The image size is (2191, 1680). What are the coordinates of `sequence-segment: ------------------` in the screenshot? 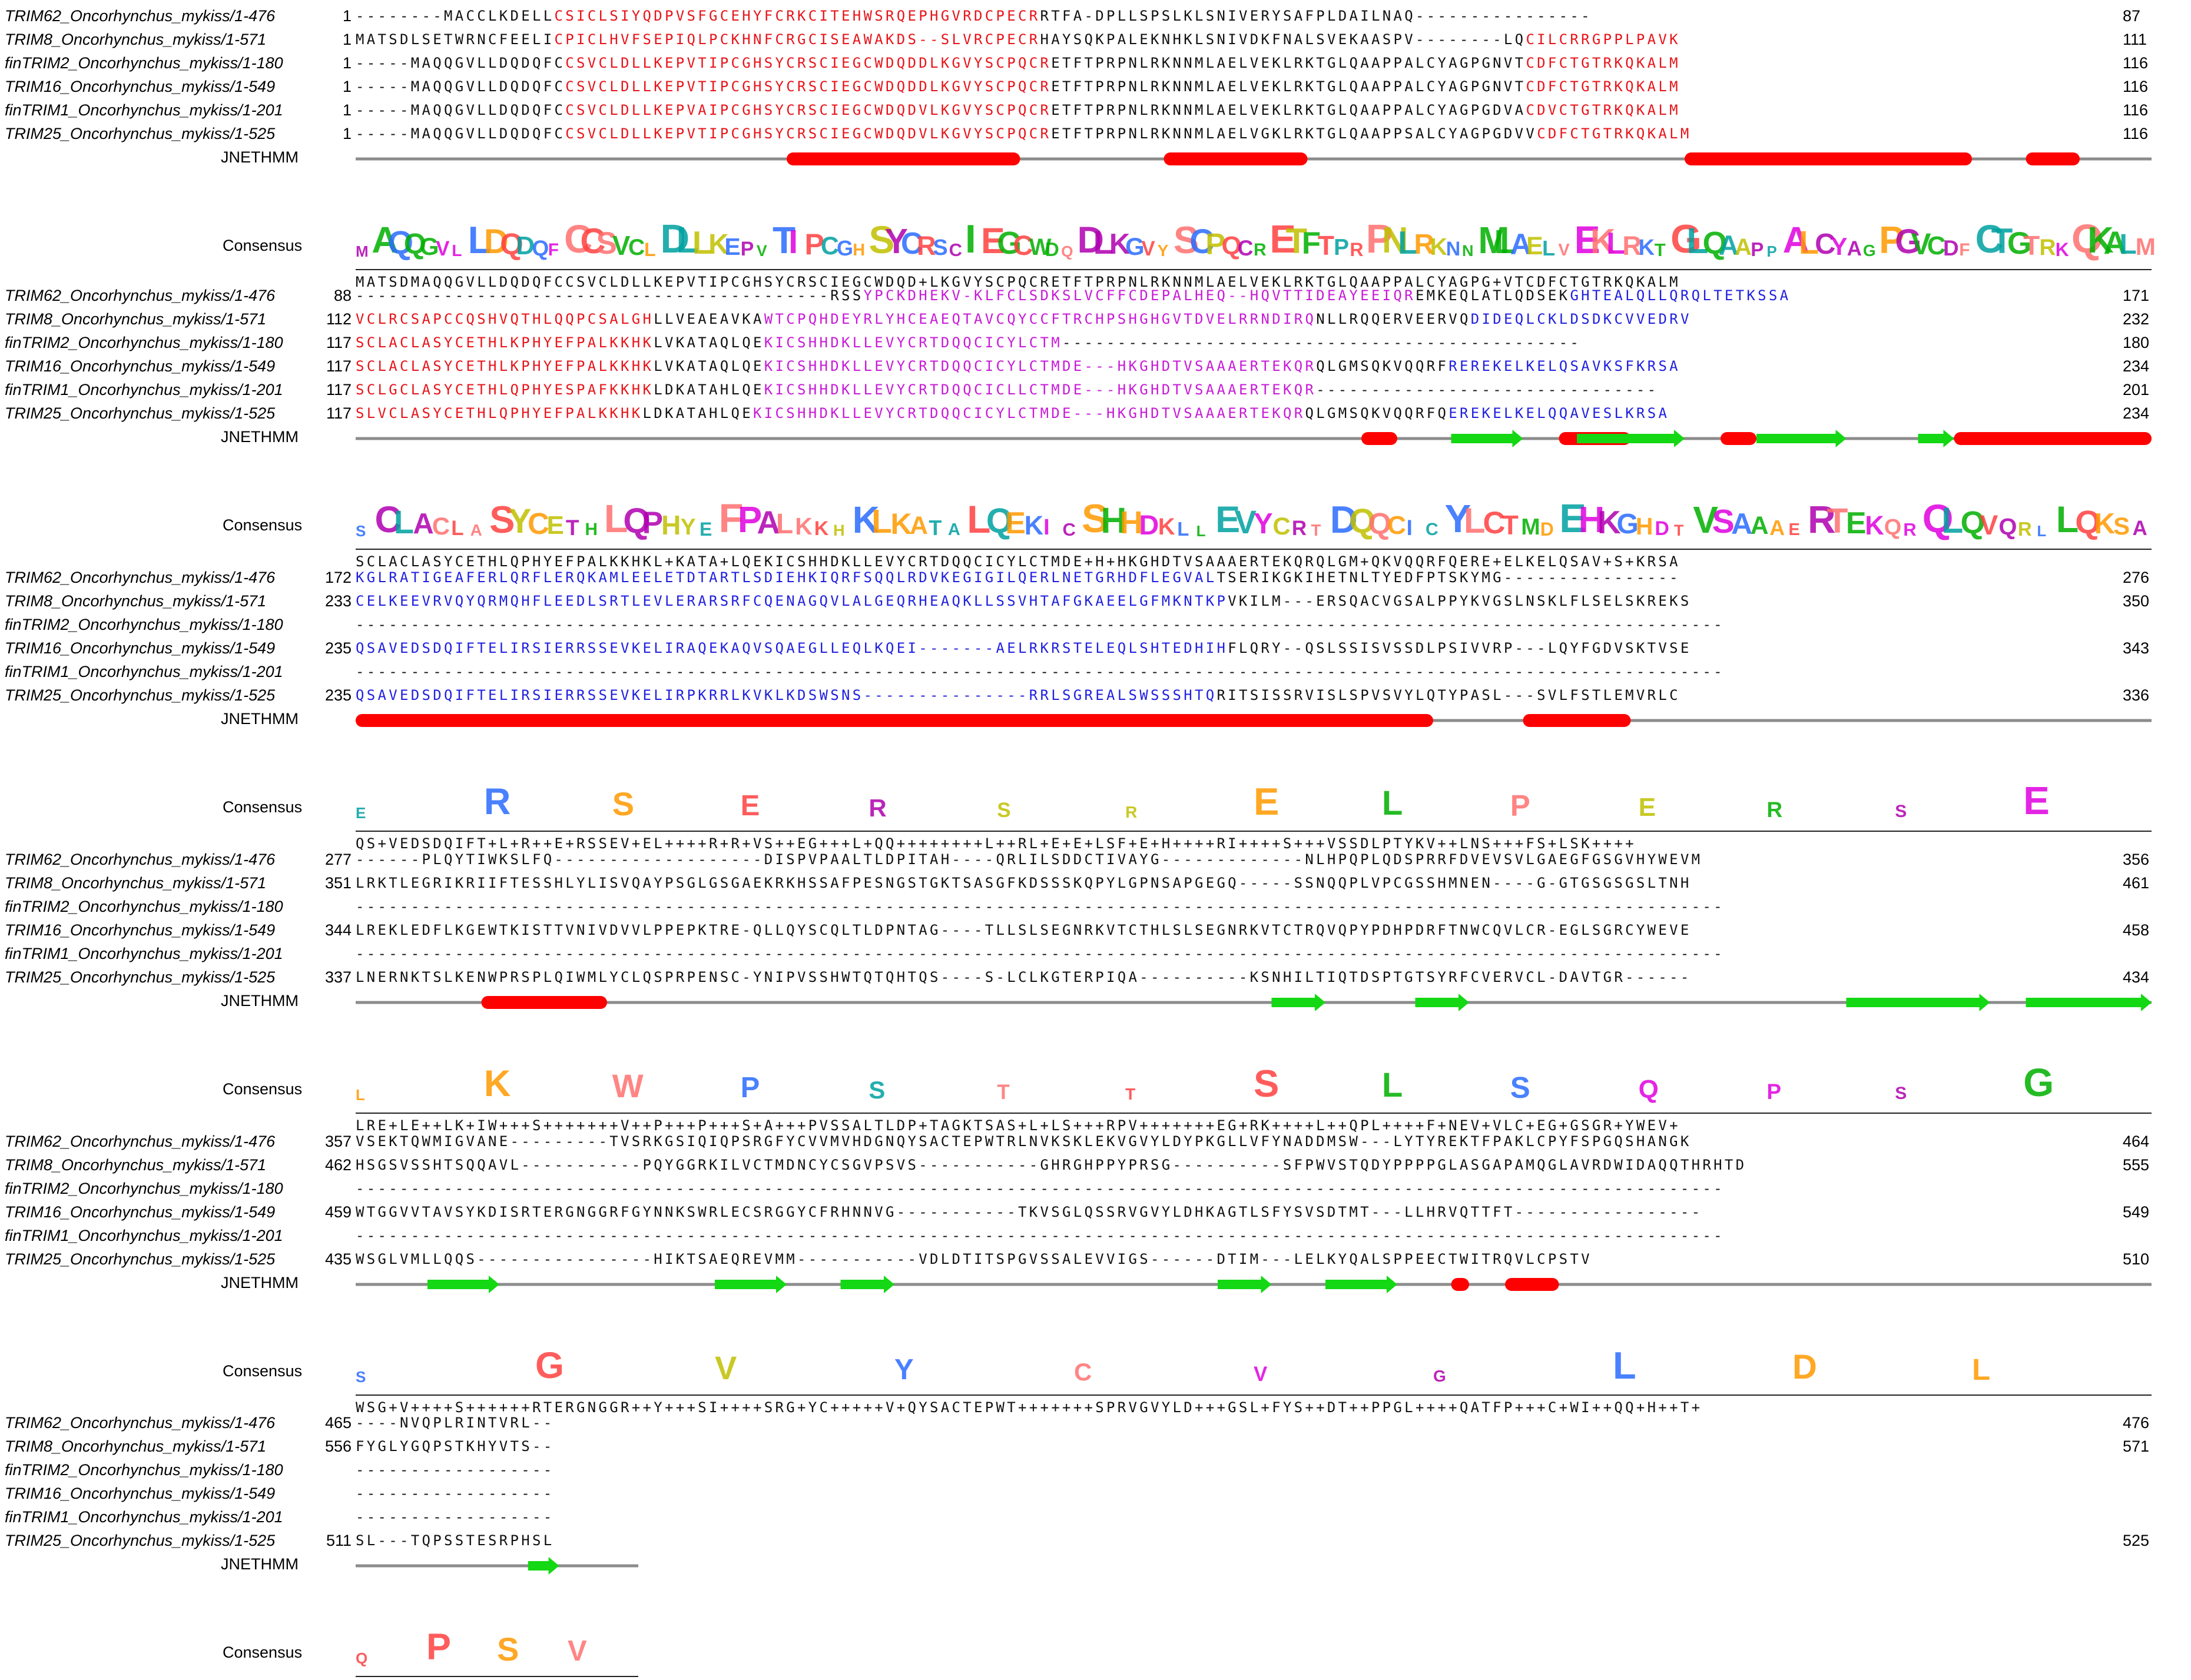 It's located at (455, 1470).